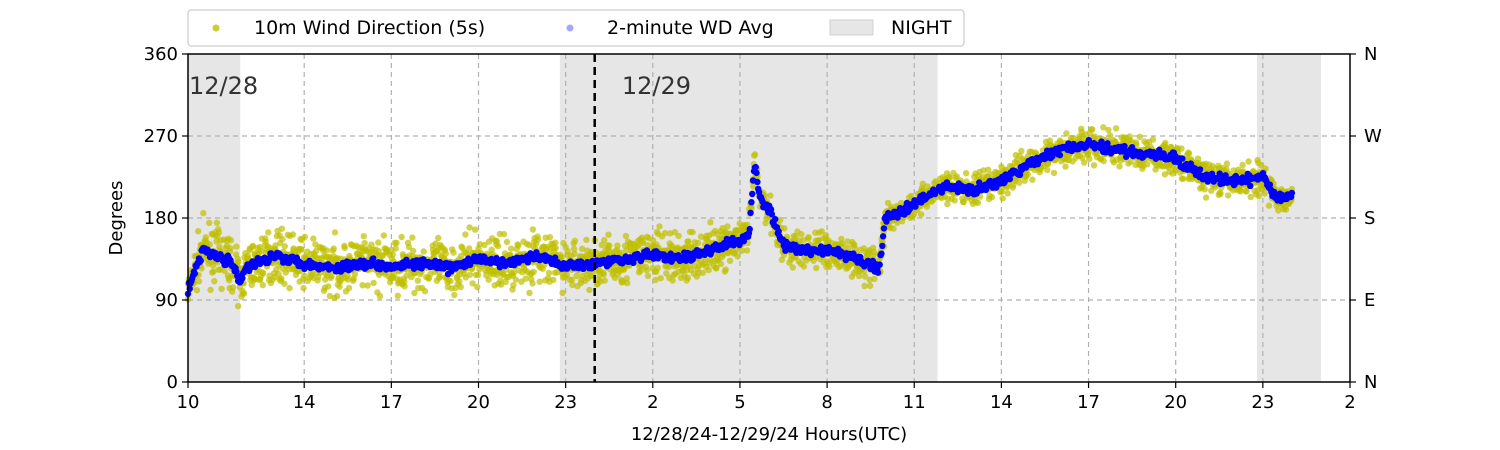 This screenshot has height=450, width=1500. Describe the element at coordinates (172, 382) in the screenshot. I see `y-tick-label-0: 0` at that location.